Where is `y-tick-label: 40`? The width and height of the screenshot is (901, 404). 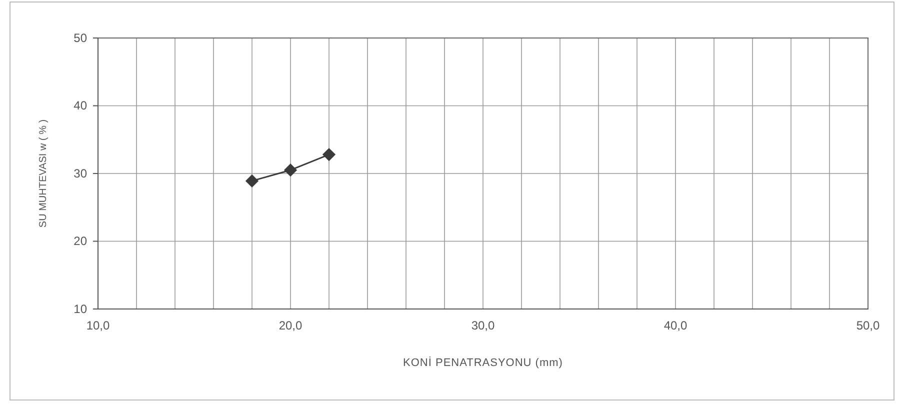
y-tick-label: 40 is located at coordinates (81, 105).